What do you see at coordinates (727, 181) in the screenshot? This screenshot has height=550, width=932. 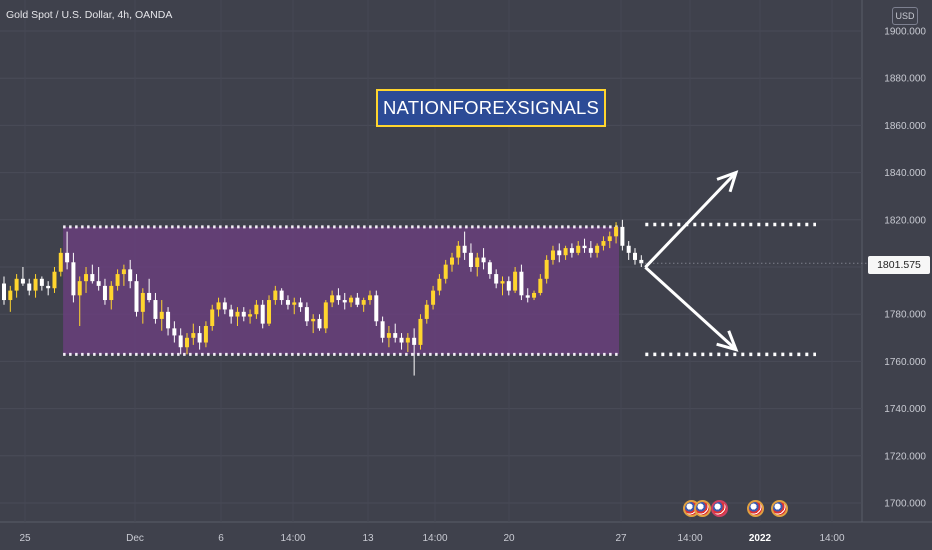 I see `arrow-up-head` at bounding box center [727, 181].